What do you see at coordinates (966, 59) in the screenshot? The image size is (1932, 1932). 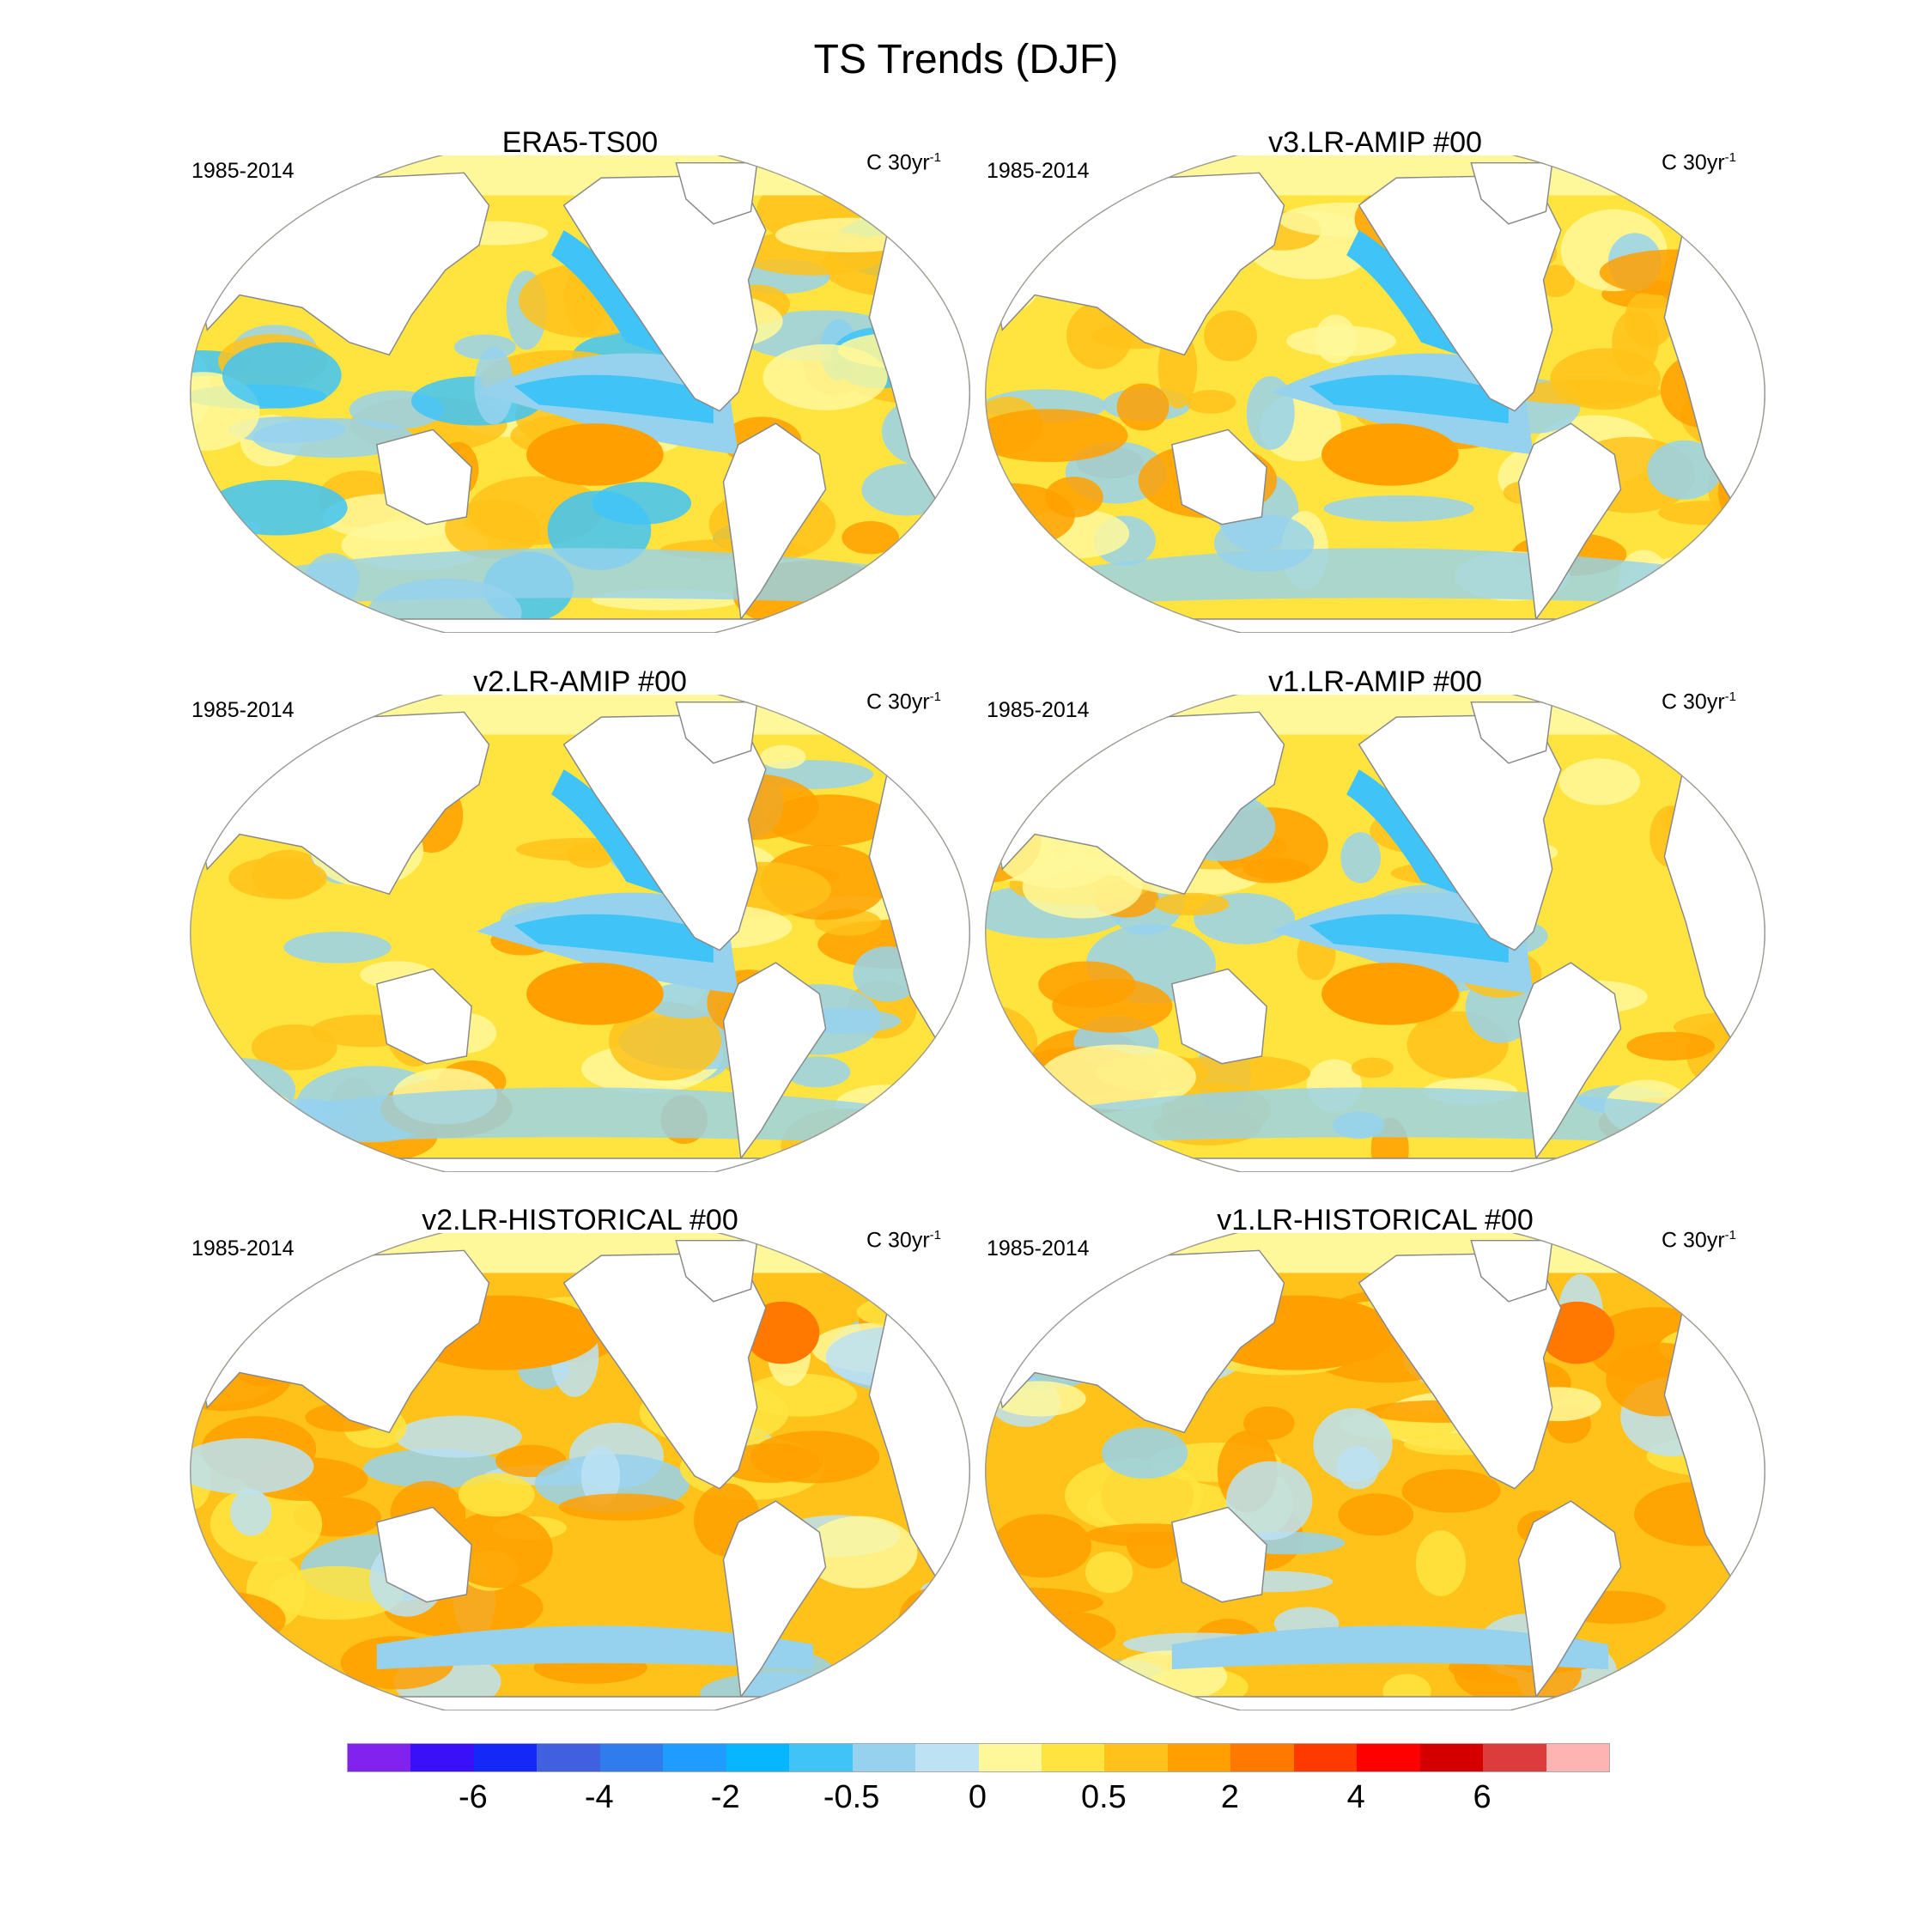 I see `figure-title: TS Trends (DJF)` at bounding box center [966, 59].